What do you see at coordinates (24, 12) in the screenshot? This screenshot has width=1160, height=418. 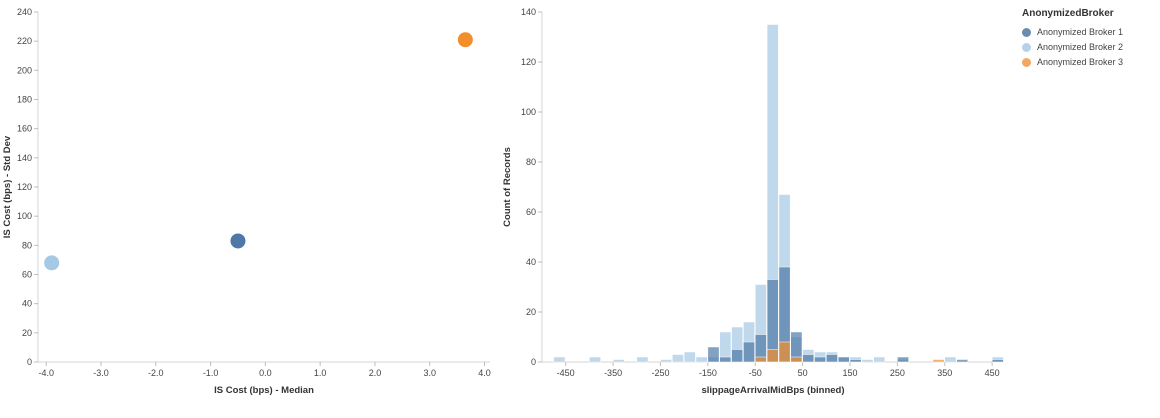 I see `y-tick-label: 240` at bounding box center [24, 12].